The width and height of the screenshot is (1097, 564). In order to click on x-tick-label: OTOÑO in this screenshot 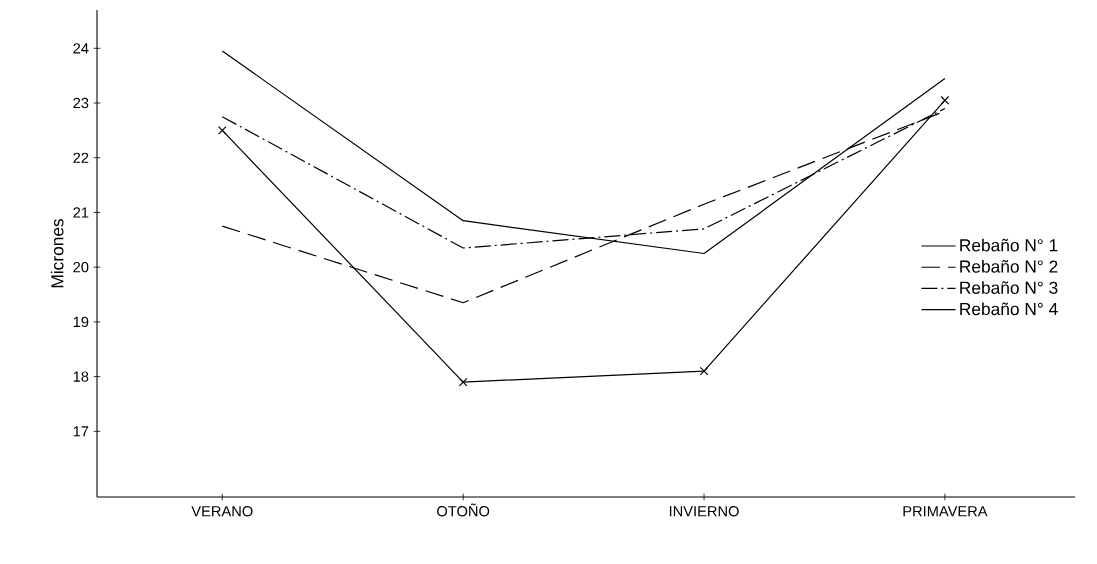, I will do `click(463, 510)`.